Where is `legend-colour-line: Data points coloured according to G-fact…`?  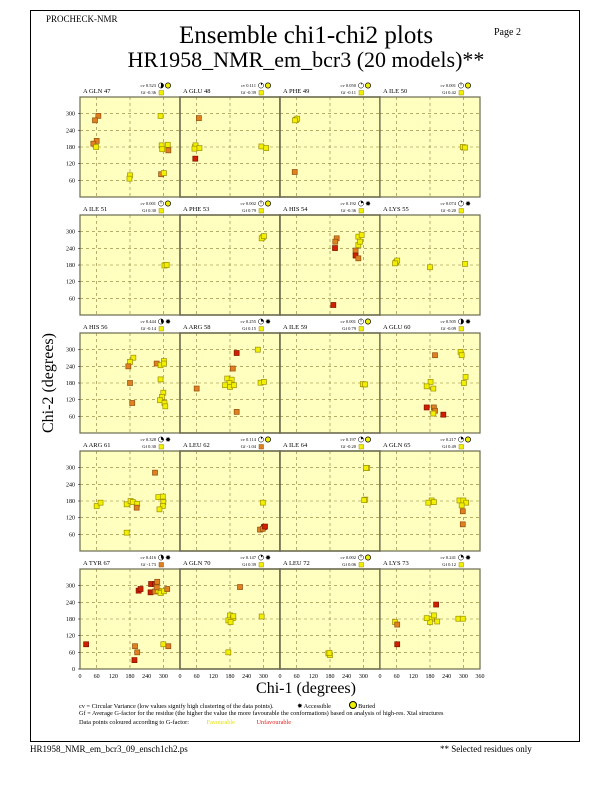
legend-colour-line: Data points coloured according to G-fact… is located at coordinates (185, 722).